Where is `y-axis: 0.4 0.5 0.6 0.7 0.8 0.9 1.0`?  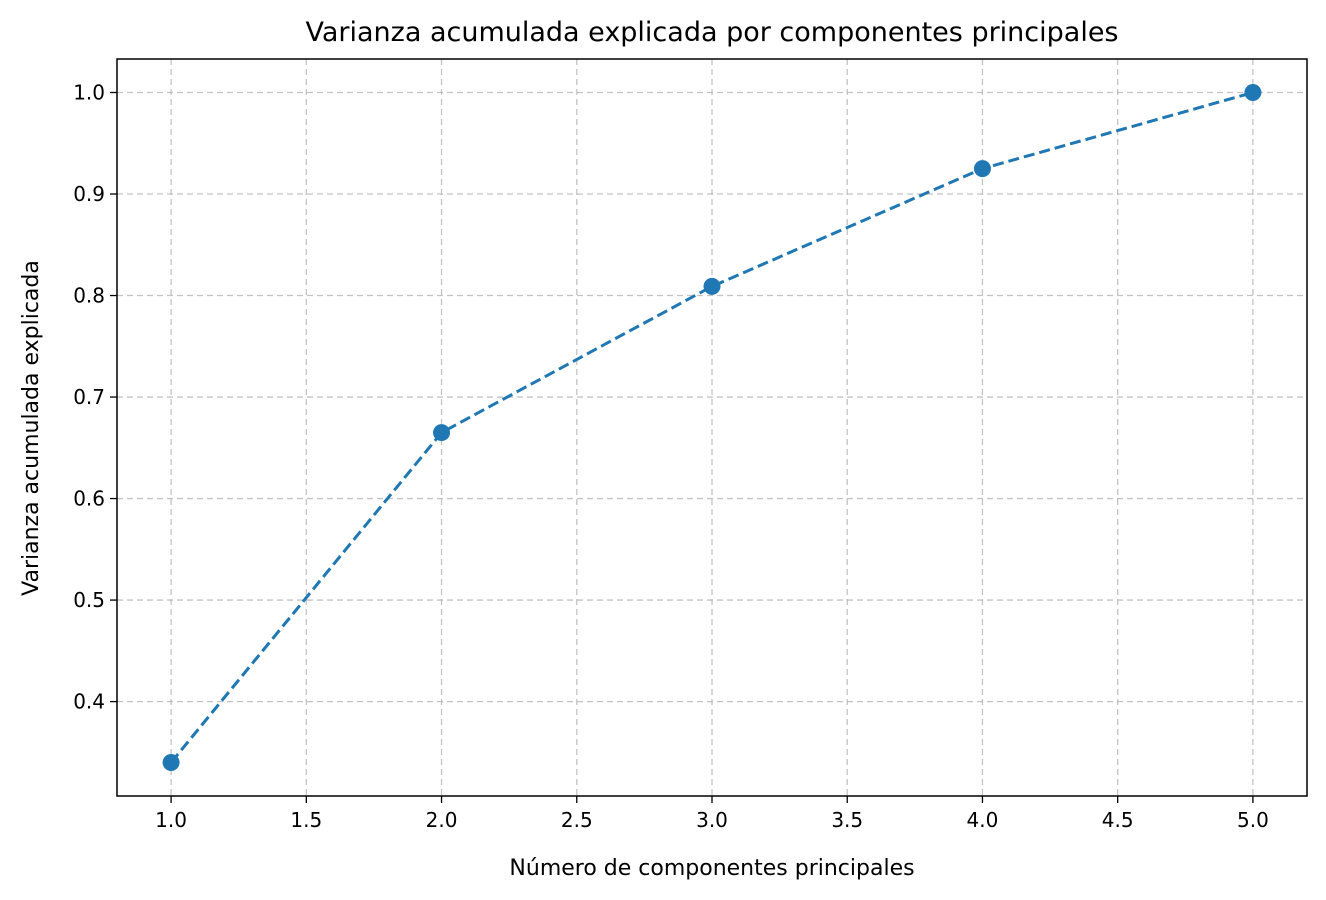
y-axis: 0.4 0.5 0.6 0.7 0.8 0.9 1.0 is located at coordinates (95, 397).